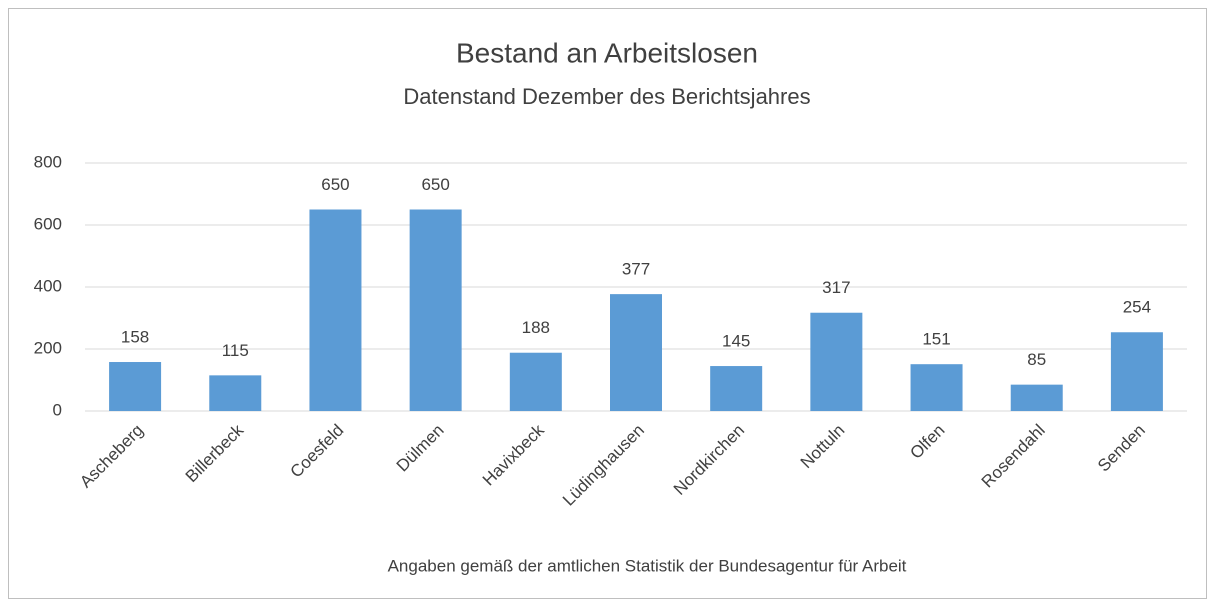 This screenshot has width=1215, height=607. What do you see at coordinates (606, 96) in the screenshot?
I see `chart-subtitle: Datenstand Dezember des Berichtsjahres` at bounding box center [606, 96].